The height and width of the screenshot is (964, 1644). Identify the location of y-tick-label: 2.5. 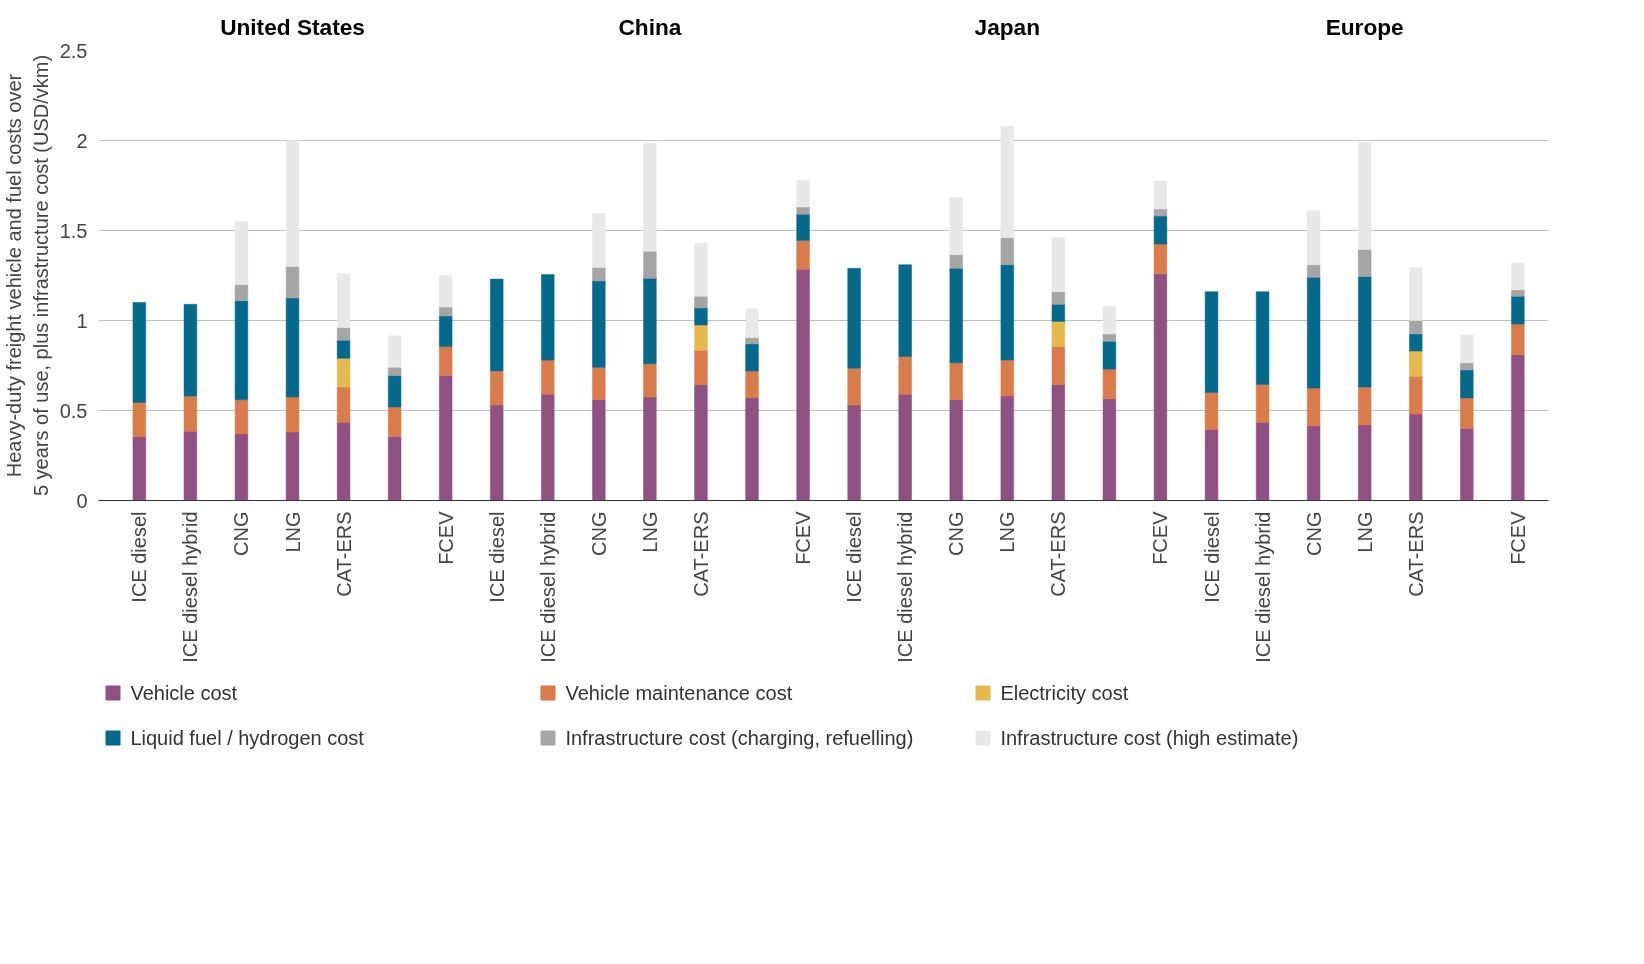
(73, 50).